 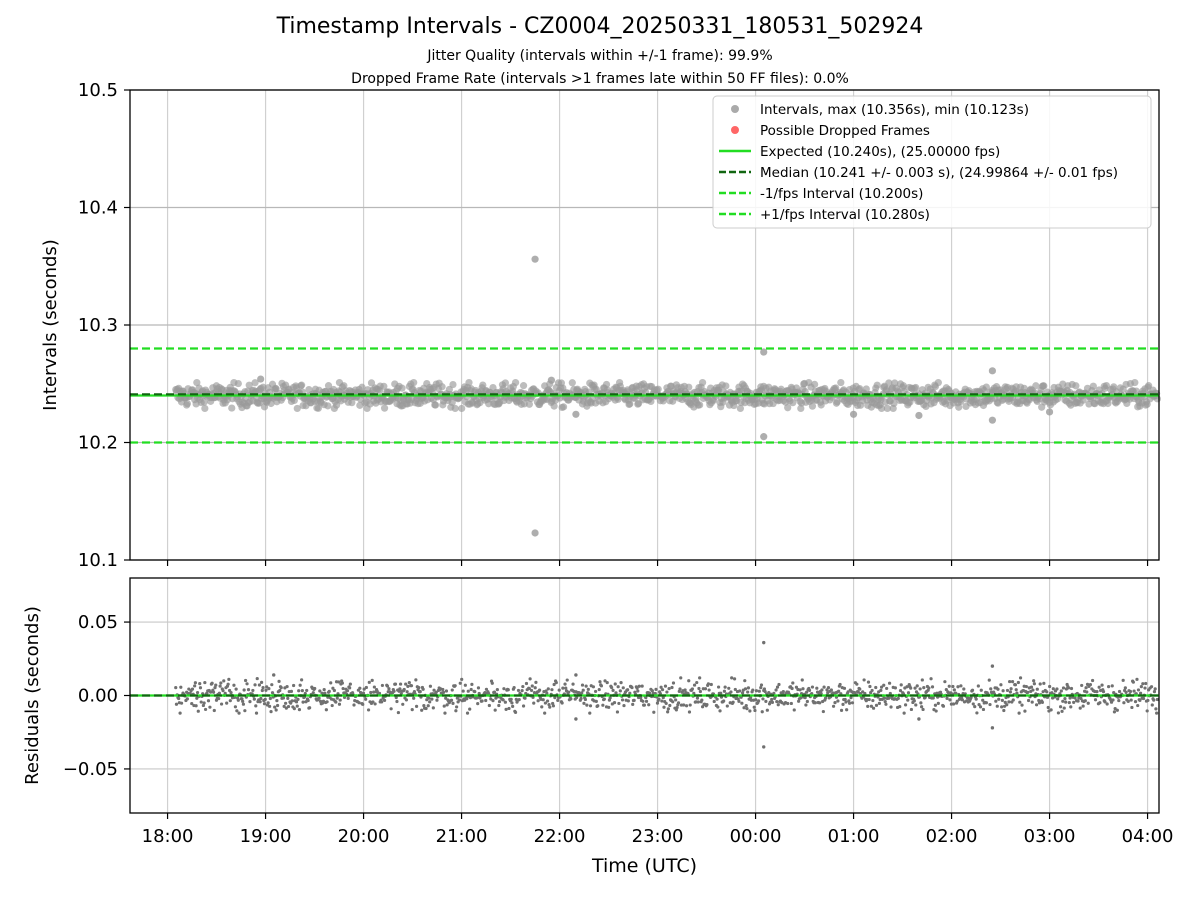 I want to click on bottom-ytick-label: 0.00, so click(x=98, y=696).